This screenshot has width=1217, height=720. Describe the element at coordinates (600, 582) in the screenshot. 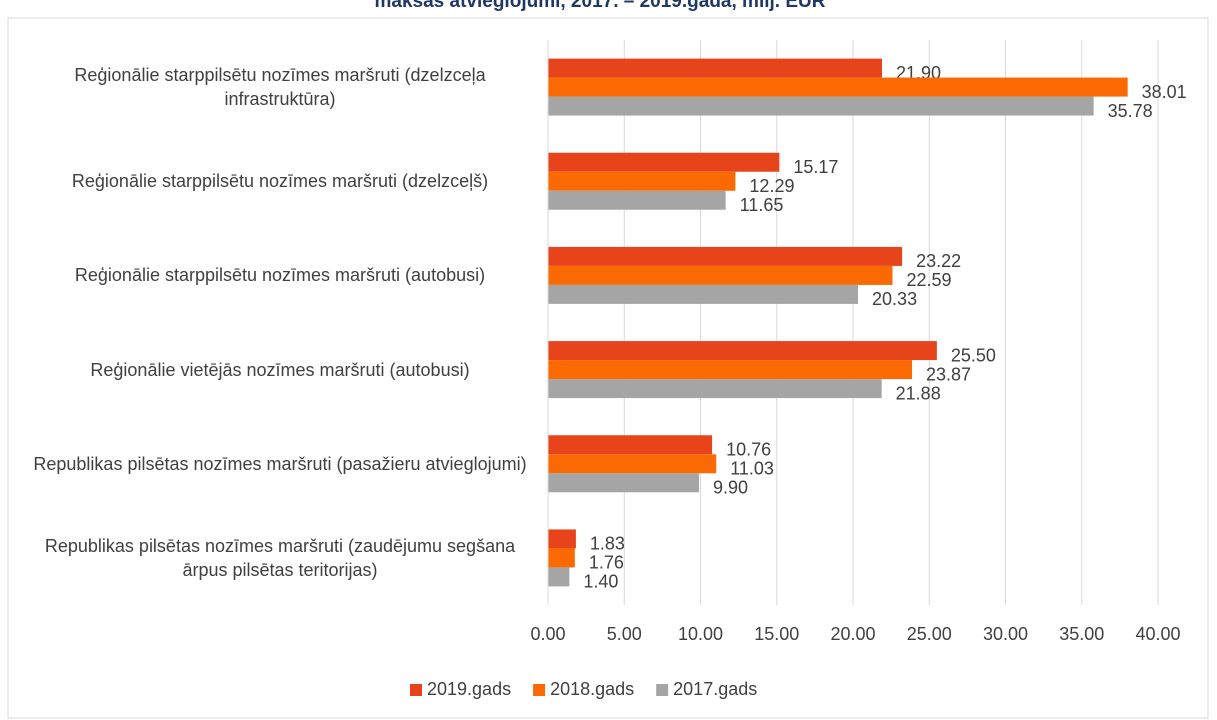

I see `value-label: 1.40` at that location.